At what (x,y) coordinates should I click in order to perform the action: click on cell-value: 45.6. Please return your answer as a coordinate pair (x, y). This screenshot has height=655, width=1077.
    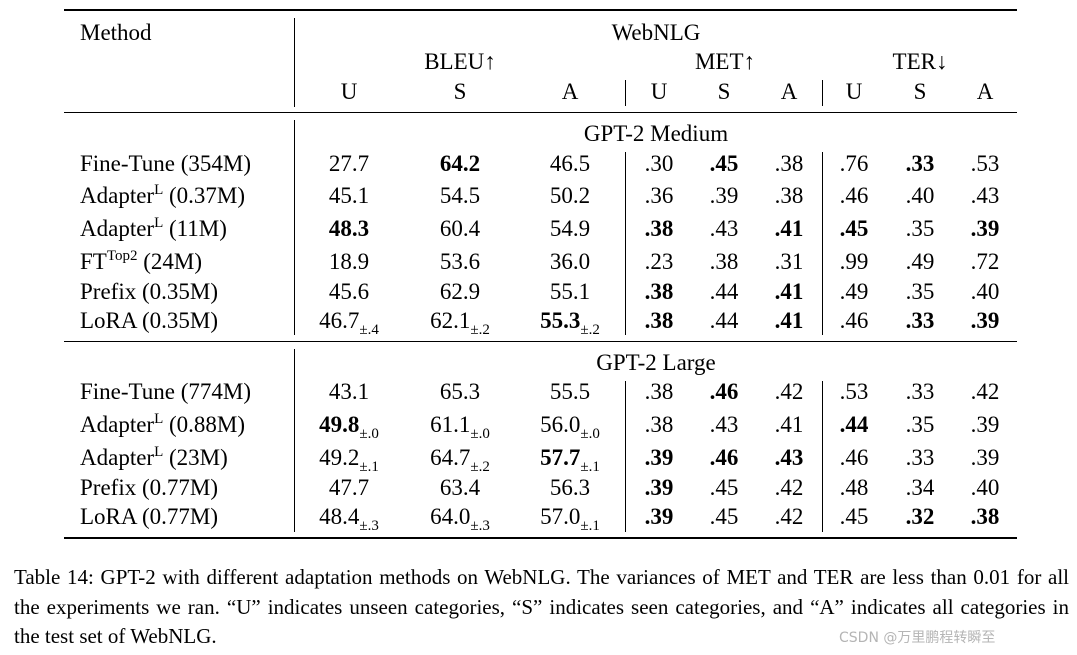
    Looking at the image, I should click on (349, 291).